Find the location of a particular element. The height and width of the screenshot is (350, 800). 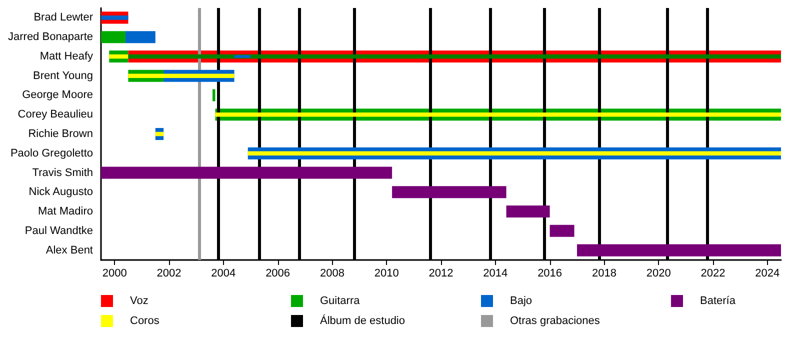

x-tick-label: 2014 is located at coordinates (495, 274).